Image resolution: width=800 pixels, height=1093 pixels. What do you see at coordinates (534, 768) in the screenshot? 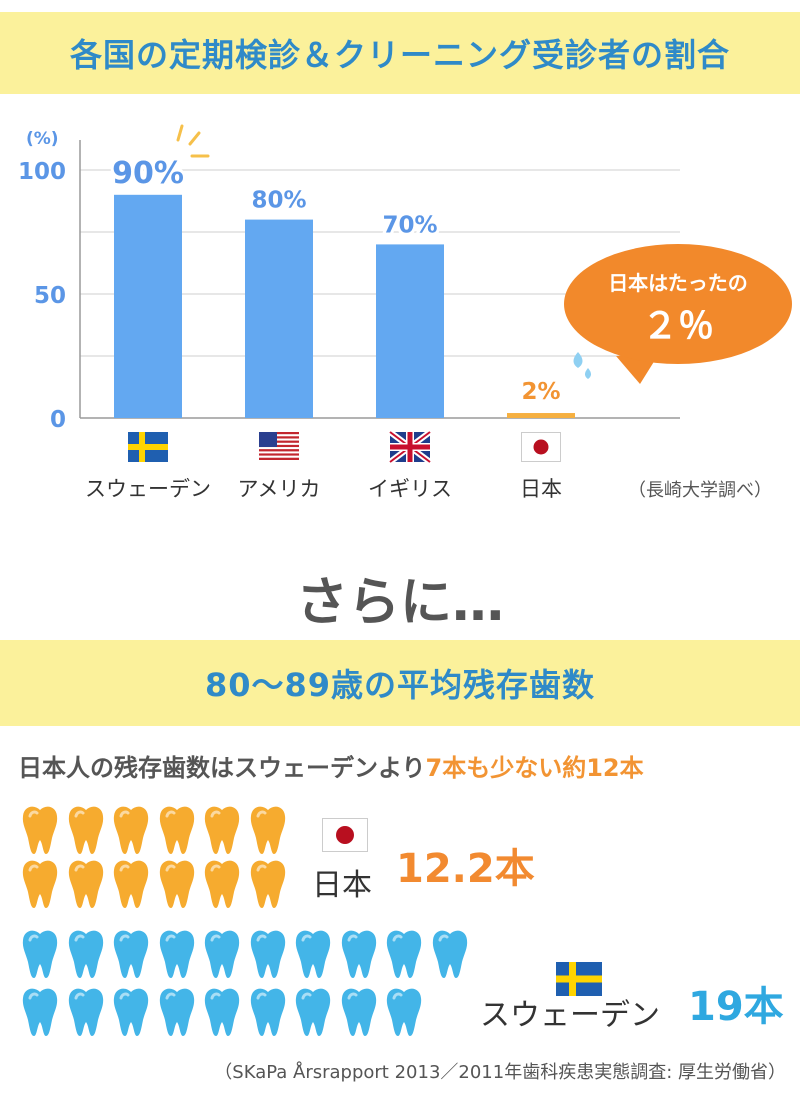
I see `teeth-description-highlight: 7本も少ない約12本` at bounding box center [534, 768].